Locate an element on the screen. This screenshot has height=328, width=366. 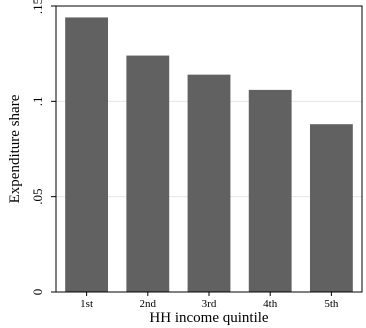
x-axis-title: HH income quintile is located at coordinates (208, 318).